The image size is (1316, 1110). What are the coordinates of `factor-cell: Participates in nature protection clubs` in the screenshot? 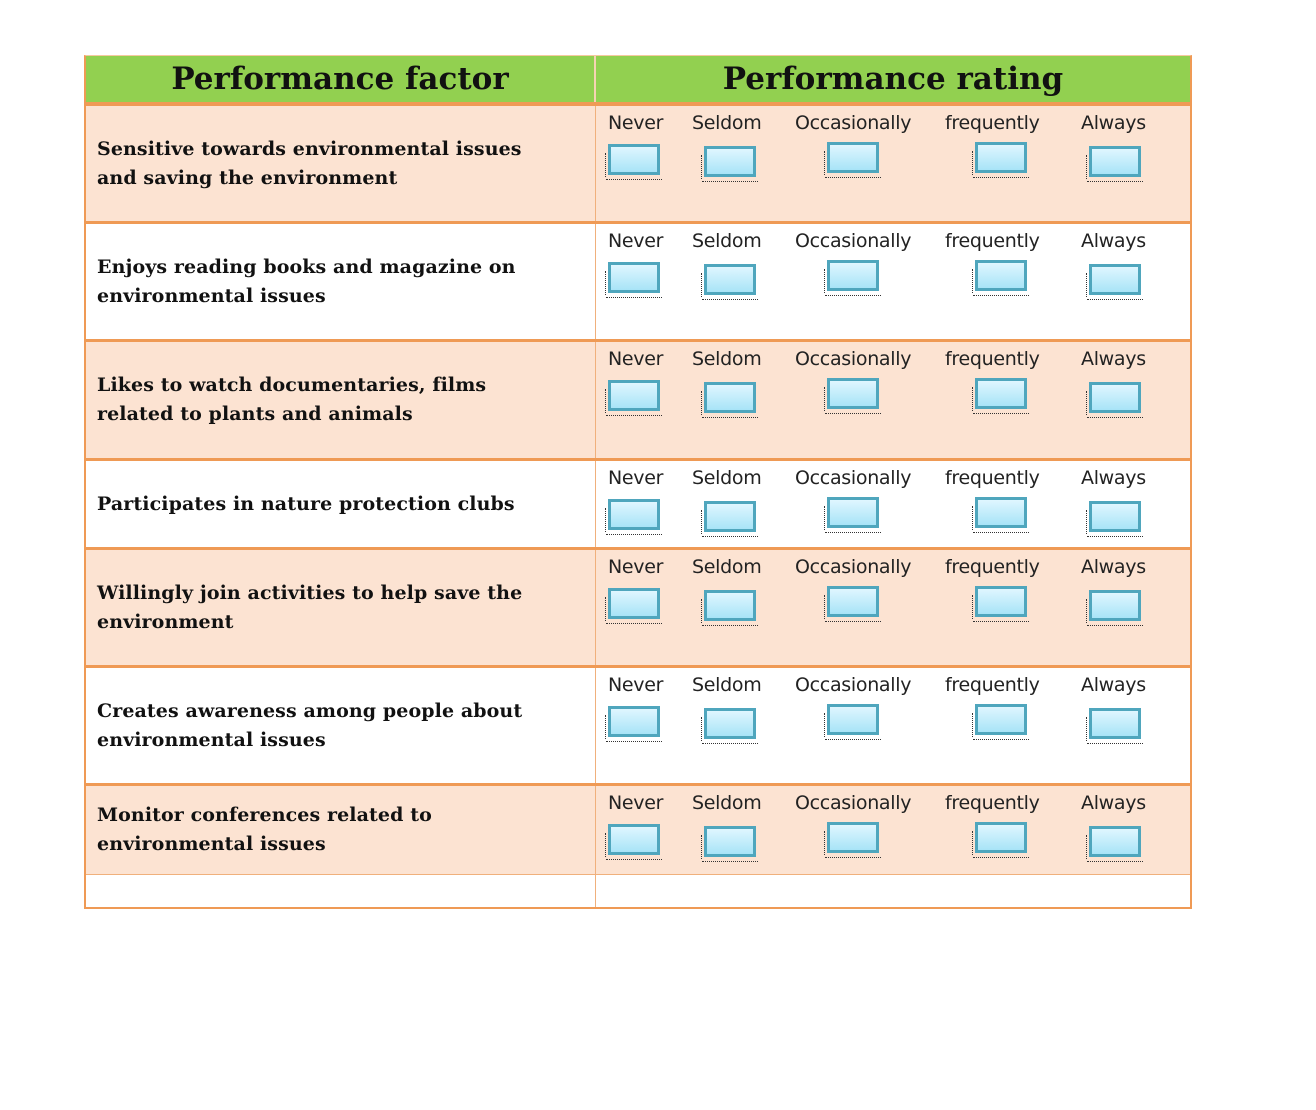 It's located at (341, 504).